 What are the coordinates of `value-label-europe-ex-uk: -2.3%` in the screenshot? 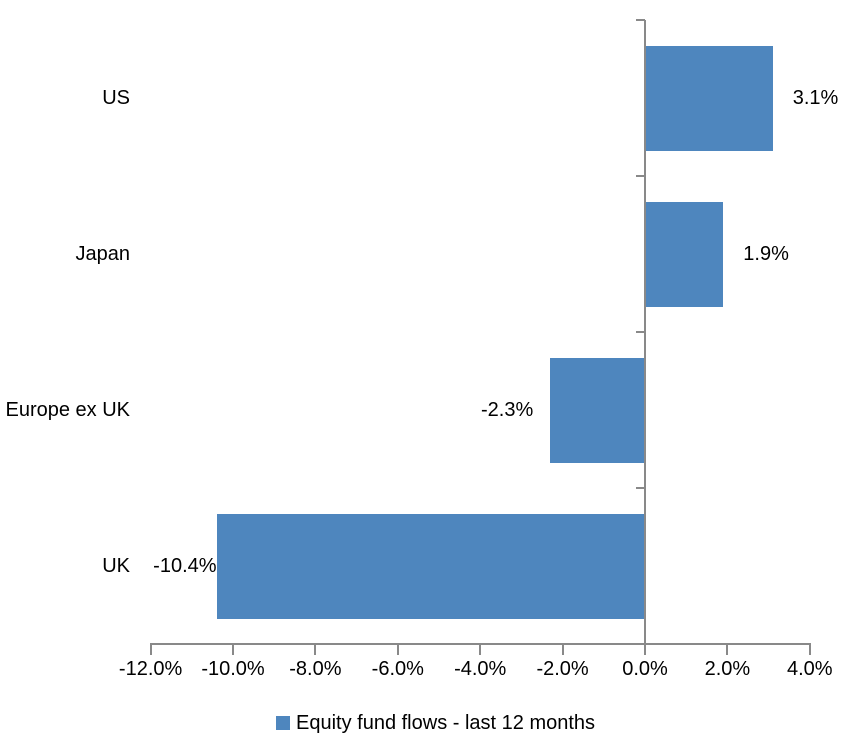 It's located at (507, 410).